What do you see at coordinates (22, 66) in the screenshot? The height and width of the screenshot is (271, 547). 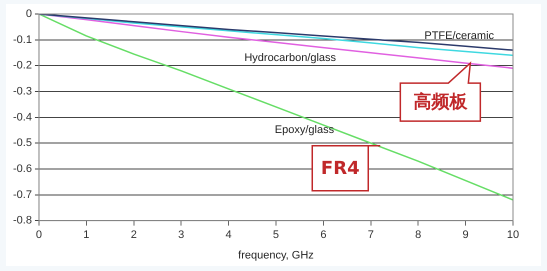 I see `y-tick-label: -0.2` at bounding box center [22, 66].